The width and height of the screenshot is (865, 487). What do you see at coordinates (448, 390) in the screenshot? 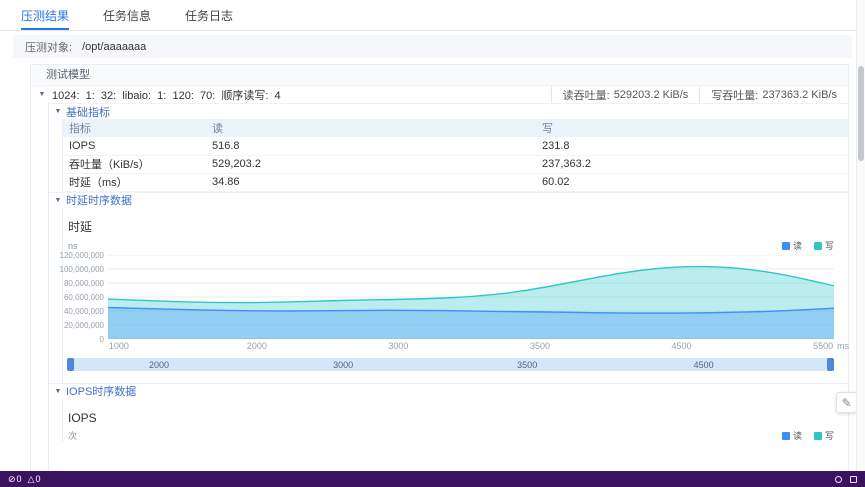
I see `section-iops-timeseries: ▼ IOPS时序数据` at bounding box center [448, 390].